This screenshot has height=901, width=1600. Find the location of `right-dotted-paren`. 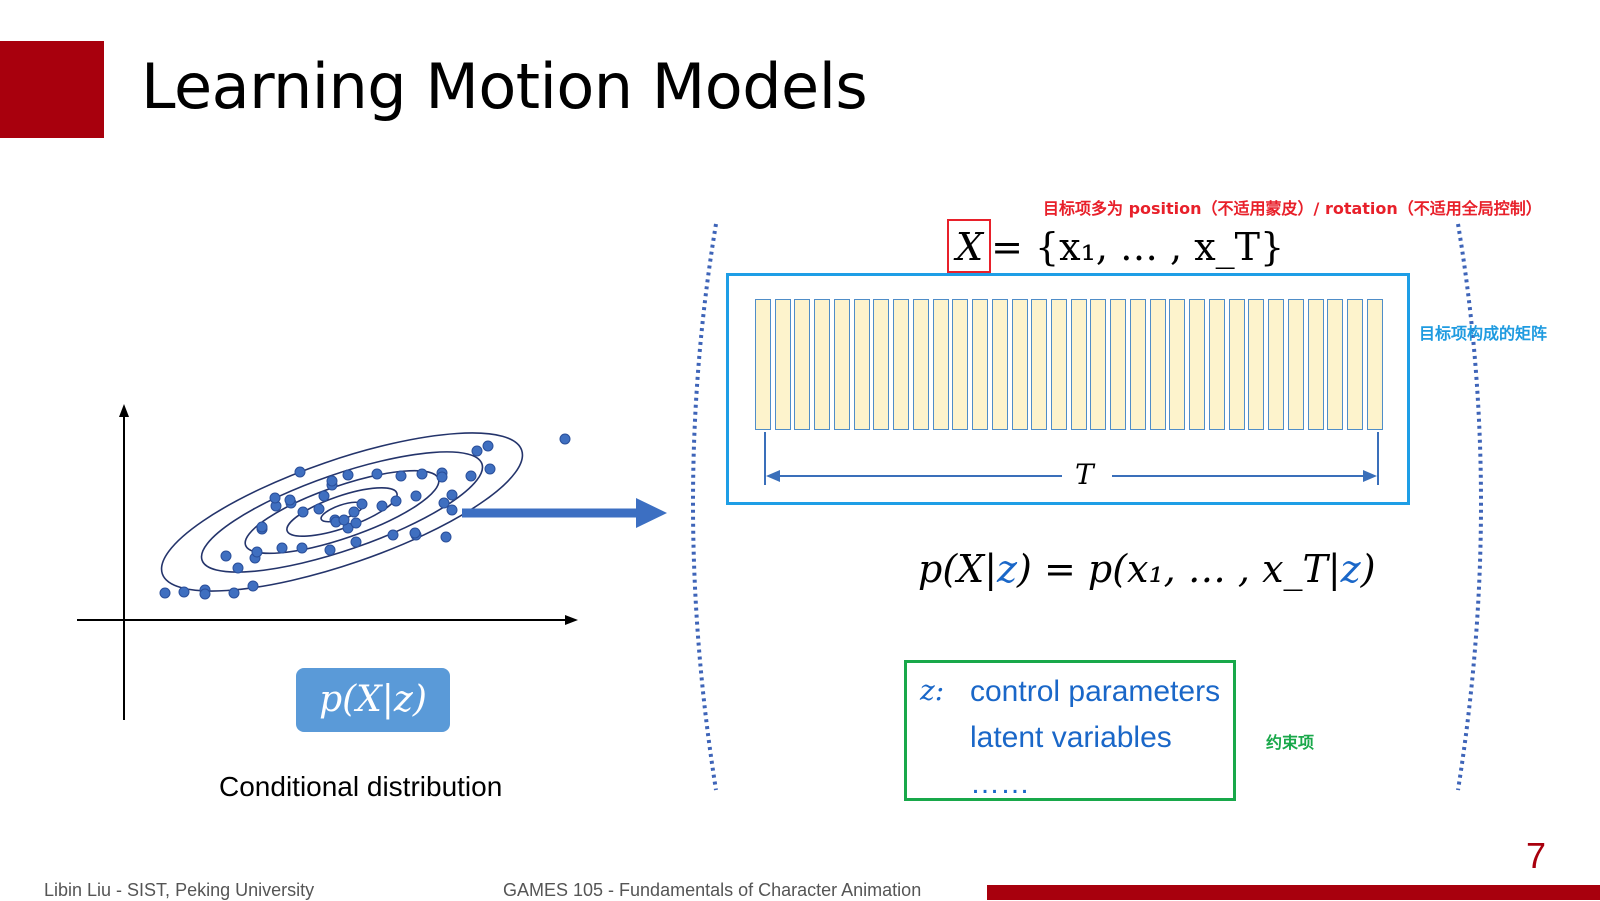

right-dotted-paren is located at coordinates (1469, 507).